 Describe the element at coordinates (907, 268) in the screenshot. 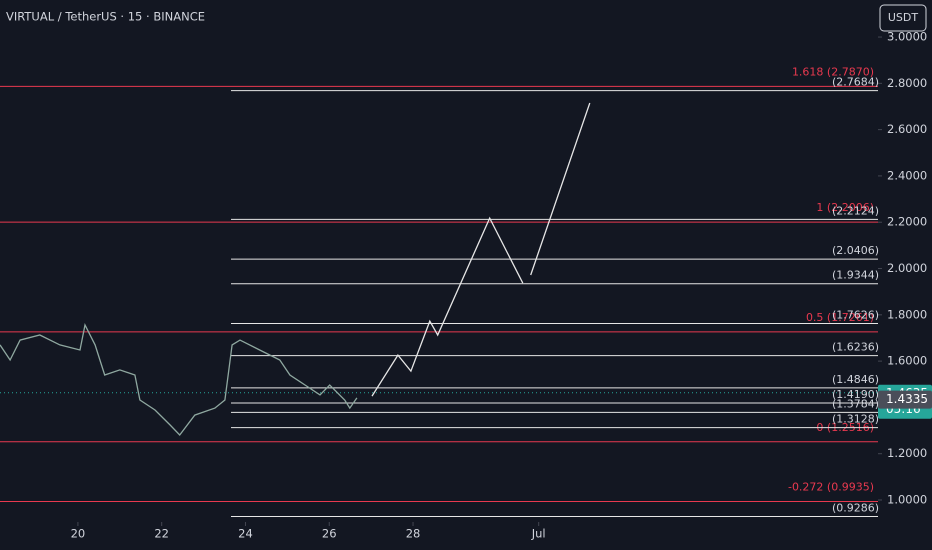

I see `y-tick-label: 2.0000` at that location.